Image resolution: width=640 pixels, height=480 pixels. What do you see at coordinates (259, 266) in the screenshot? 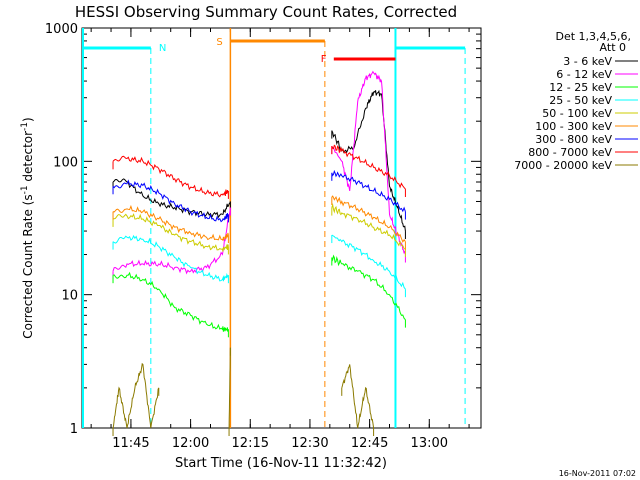
I see `series-25-50-kev` at bounding box center [259, 266].